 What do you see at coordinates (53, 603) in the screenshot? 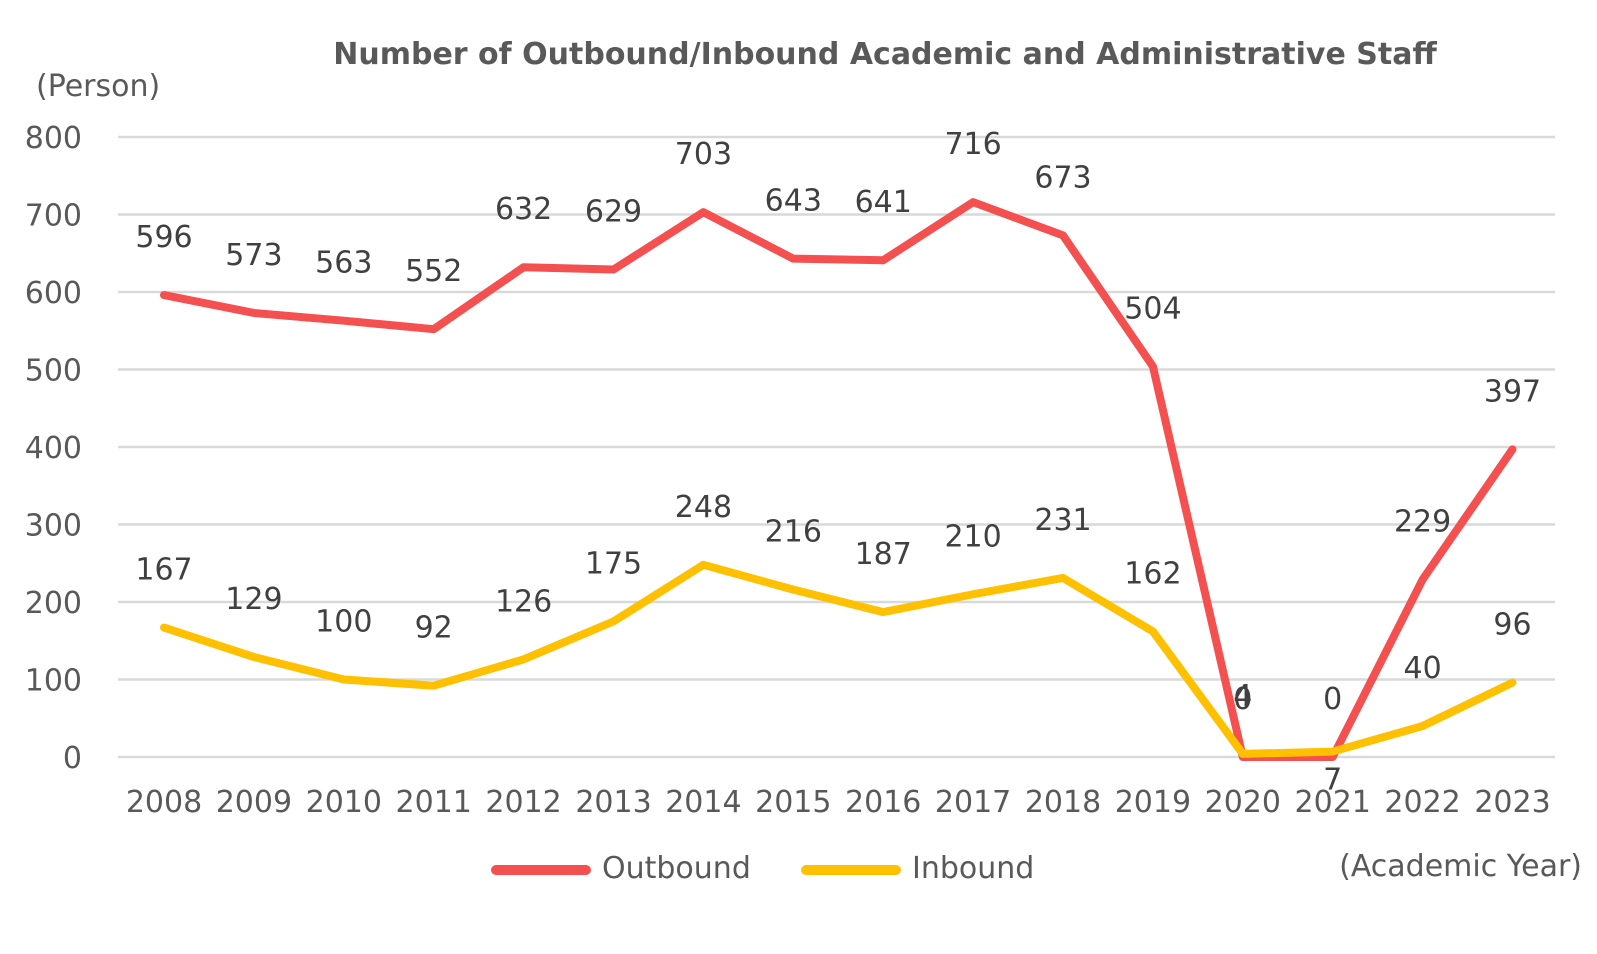
I see `y-tick-label: 200` at bounding box center [53, 603].